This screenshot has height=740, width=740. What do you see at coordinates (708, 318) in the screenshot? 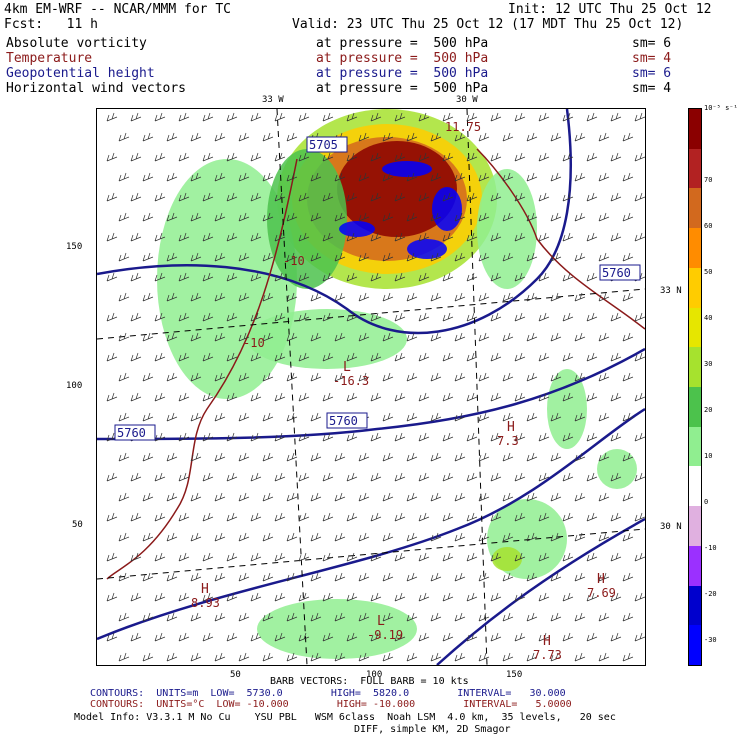
I see `colorbar-tick: 40` at bounding box center [708, 318].